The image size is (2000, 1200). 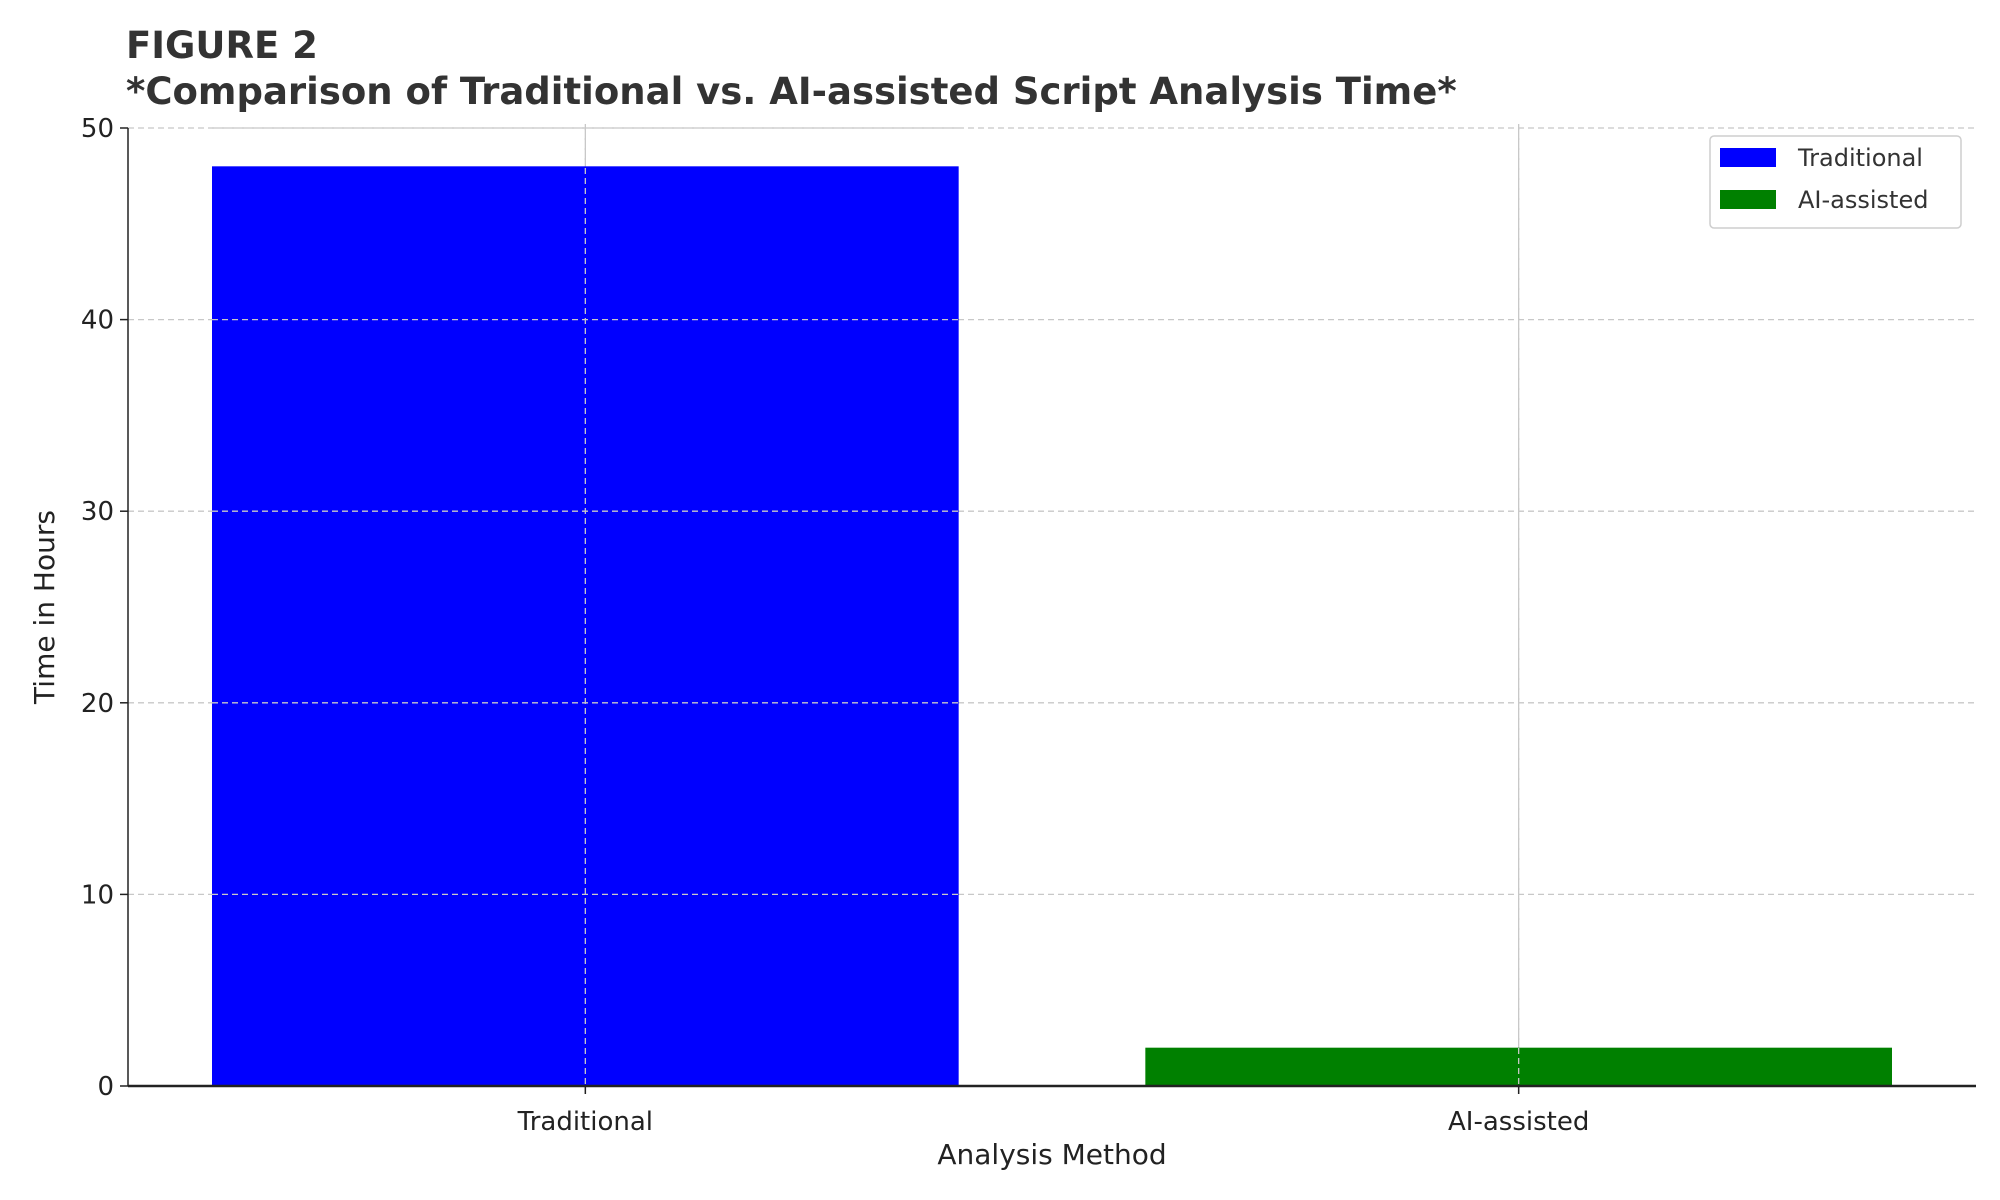 I want to click on x-axis-label: Analysis Method, so click(x=1051, y=1154).